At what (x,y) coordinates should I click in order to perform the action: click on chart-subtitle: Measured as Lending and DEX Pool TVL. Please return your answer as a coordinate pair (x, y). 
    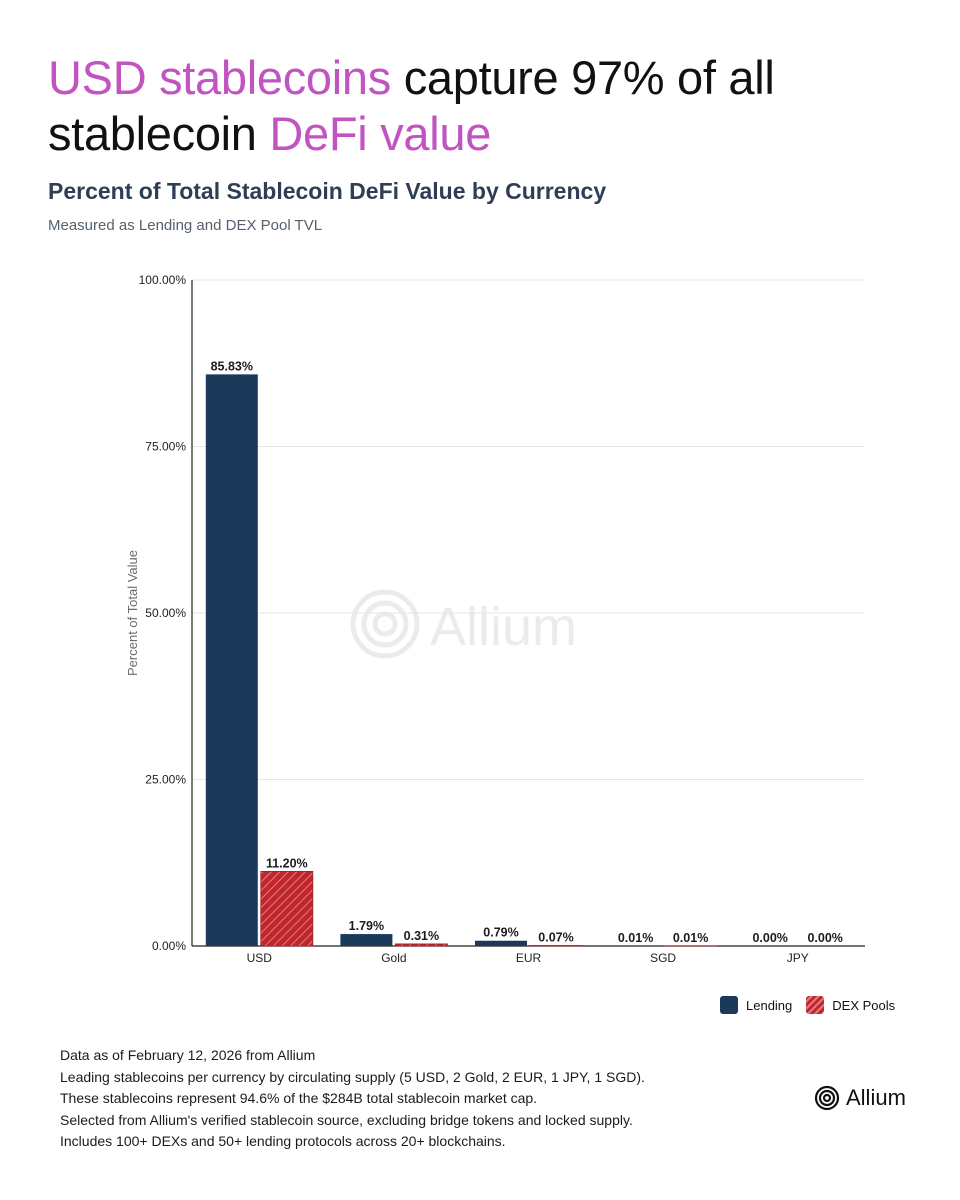
    Looking at the image, I should click on (185, 225).